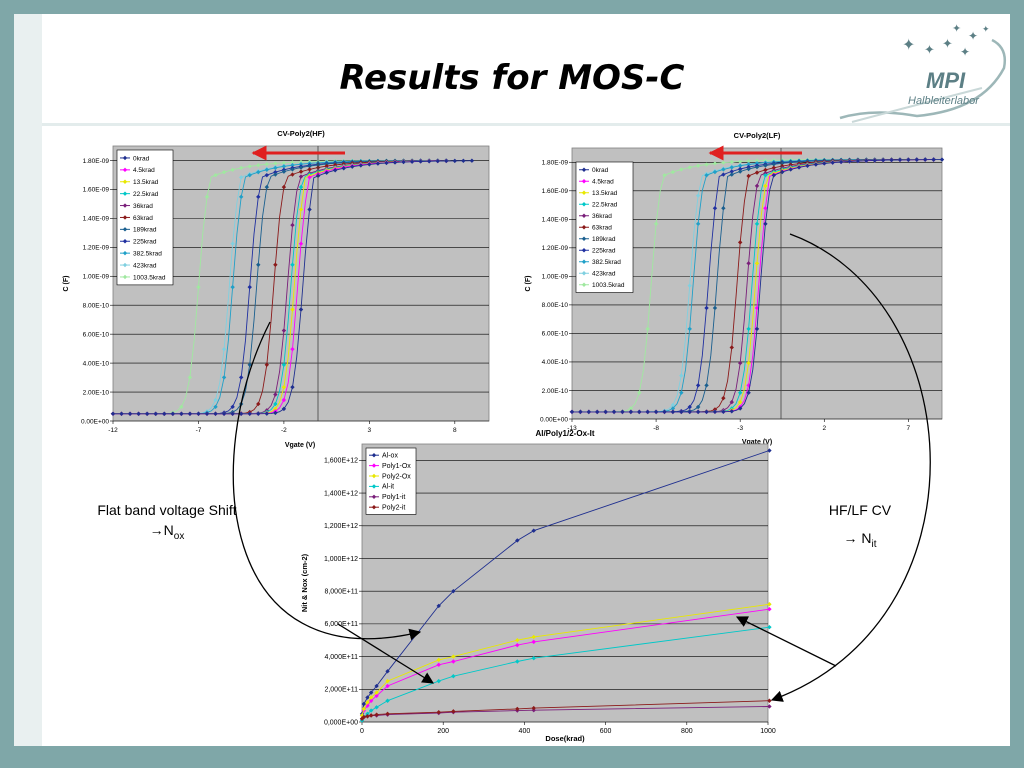  Describe the element at coordinates (656, 428) in the screenshot. I see `x-tick-label: -8` at that location.